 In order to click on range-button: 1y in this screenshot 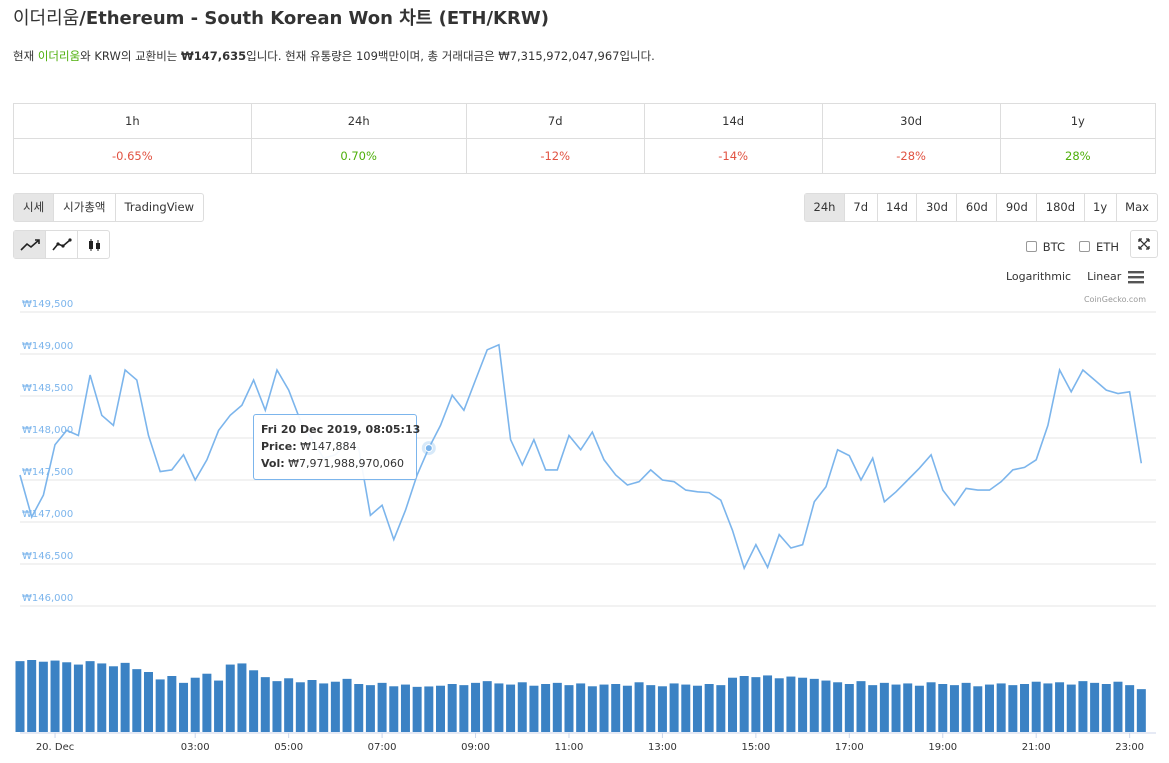, I will do `click(1099, 207)`.